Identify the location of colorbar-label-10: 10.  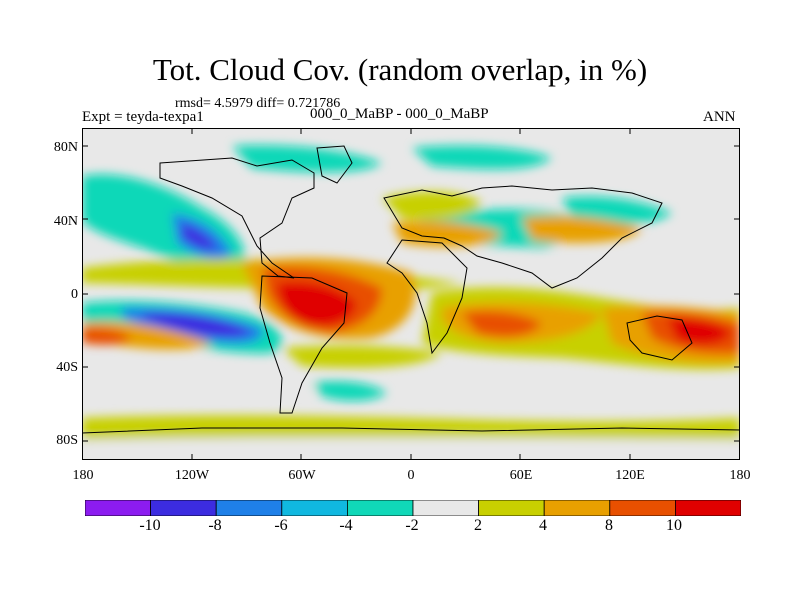
(674, 525).